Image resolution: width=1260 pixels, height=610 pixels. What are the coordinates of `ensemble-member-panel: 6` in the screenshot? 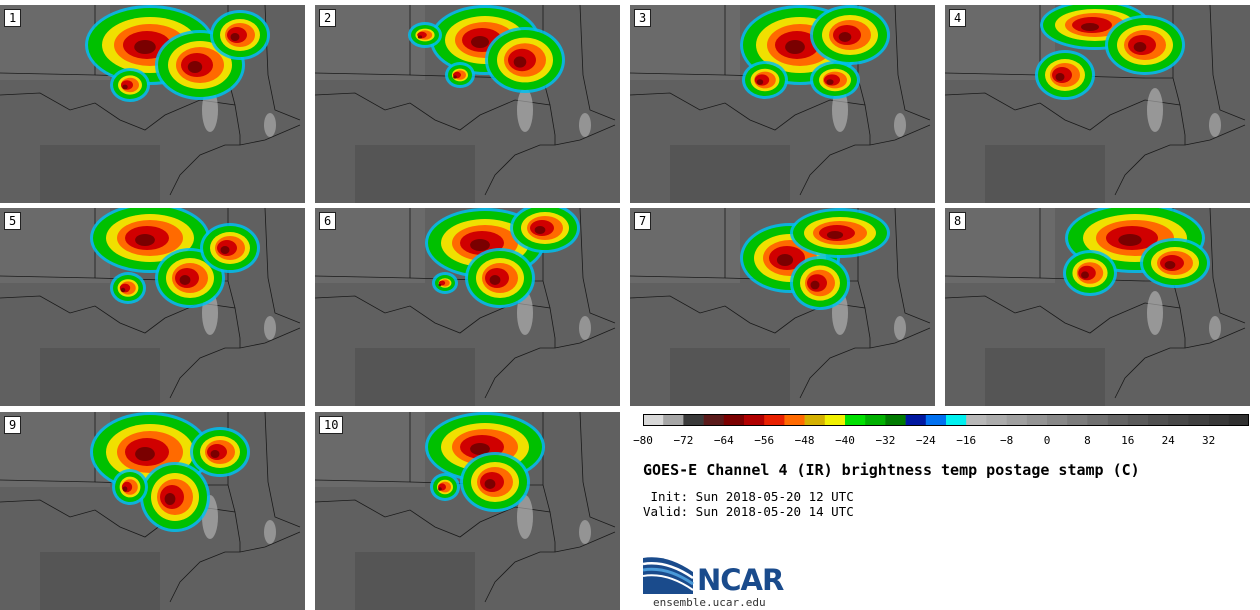 It's located at (467, 307).